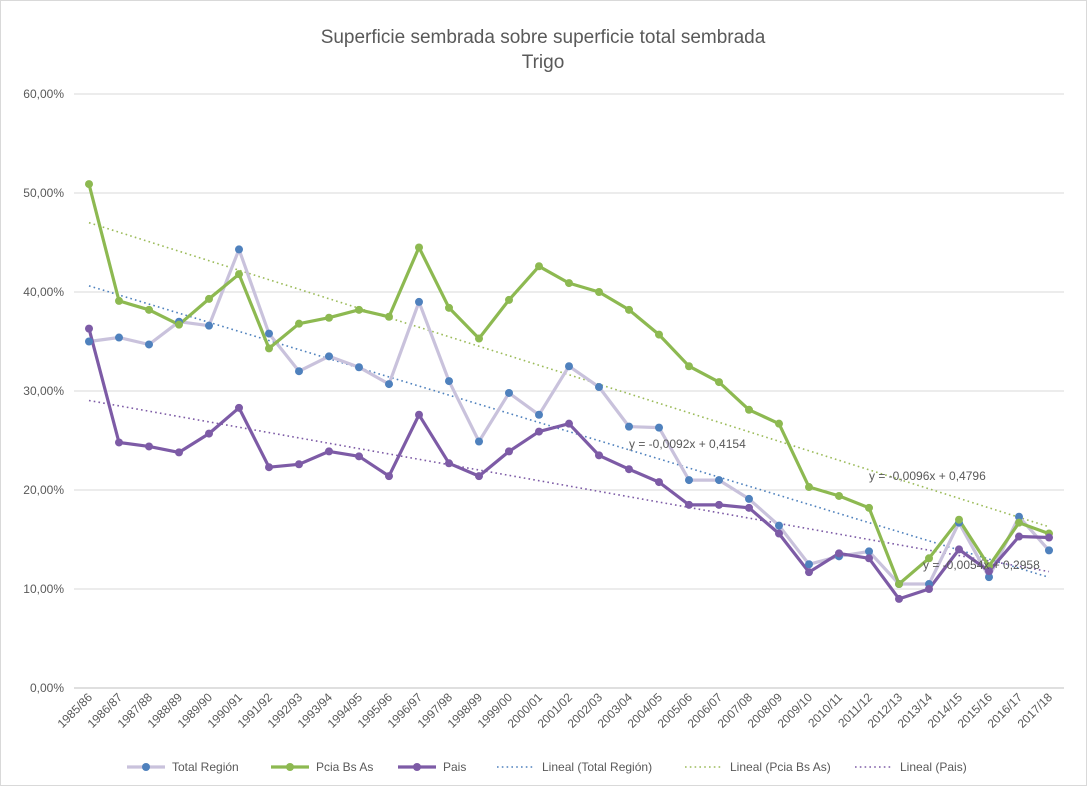  What do you see at coordinates (43, 490) in the screenshot?
I see `y-tick-label: 20,00%` at bounding box center [43, 490].